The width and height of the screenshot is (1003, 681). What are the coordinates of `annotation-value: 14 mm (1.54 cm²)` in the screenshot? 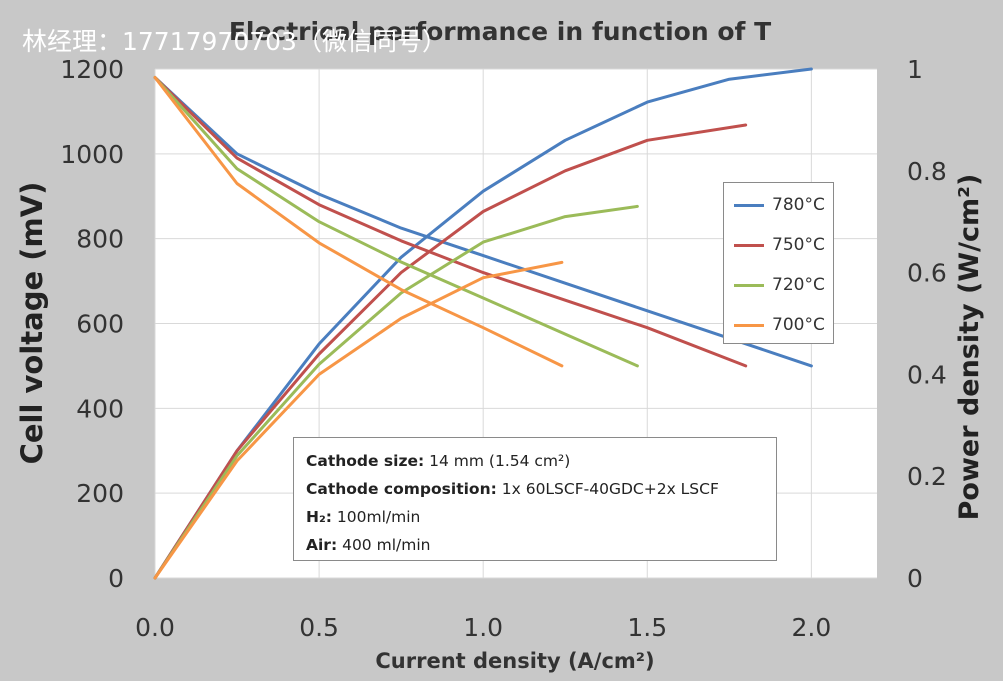 It's located at (497, 461).